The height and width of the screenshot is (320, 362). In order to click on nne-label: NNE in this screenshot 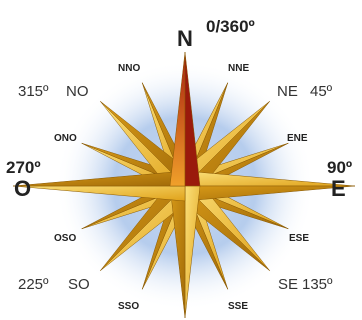, I will do `click(239, 68)`.